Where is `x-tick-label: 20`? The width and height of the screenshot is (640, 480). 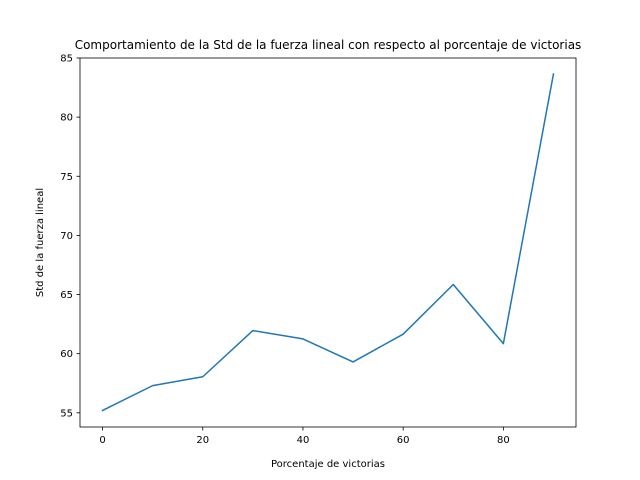
x-tick-label: 20 is located at coordinates (202, 440).